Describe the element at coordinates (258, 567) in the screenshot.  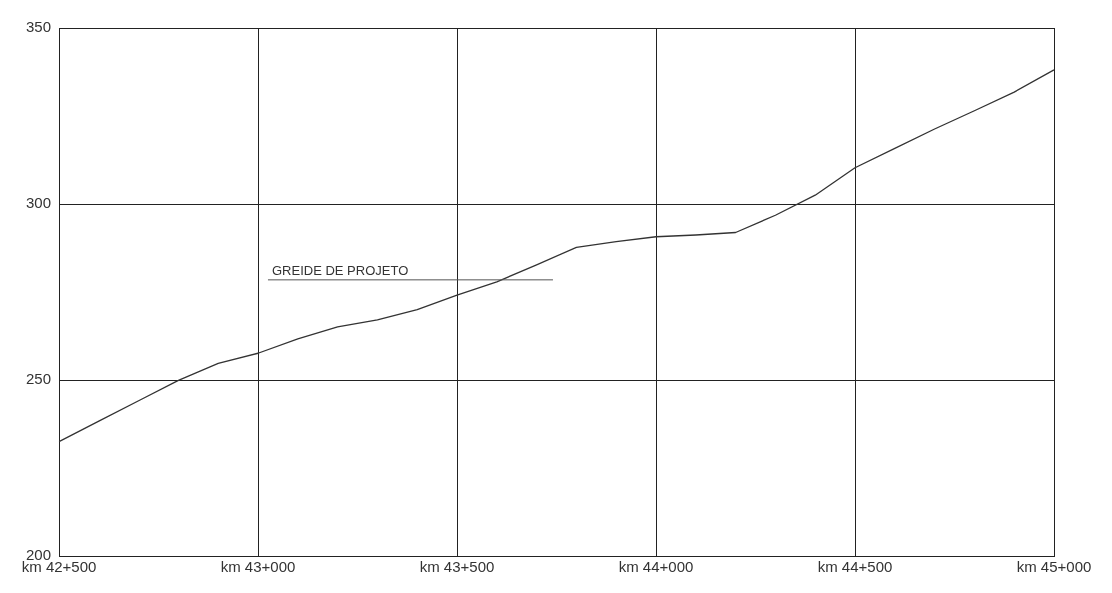
I see `x-tick-label: km 43+000` at that location.